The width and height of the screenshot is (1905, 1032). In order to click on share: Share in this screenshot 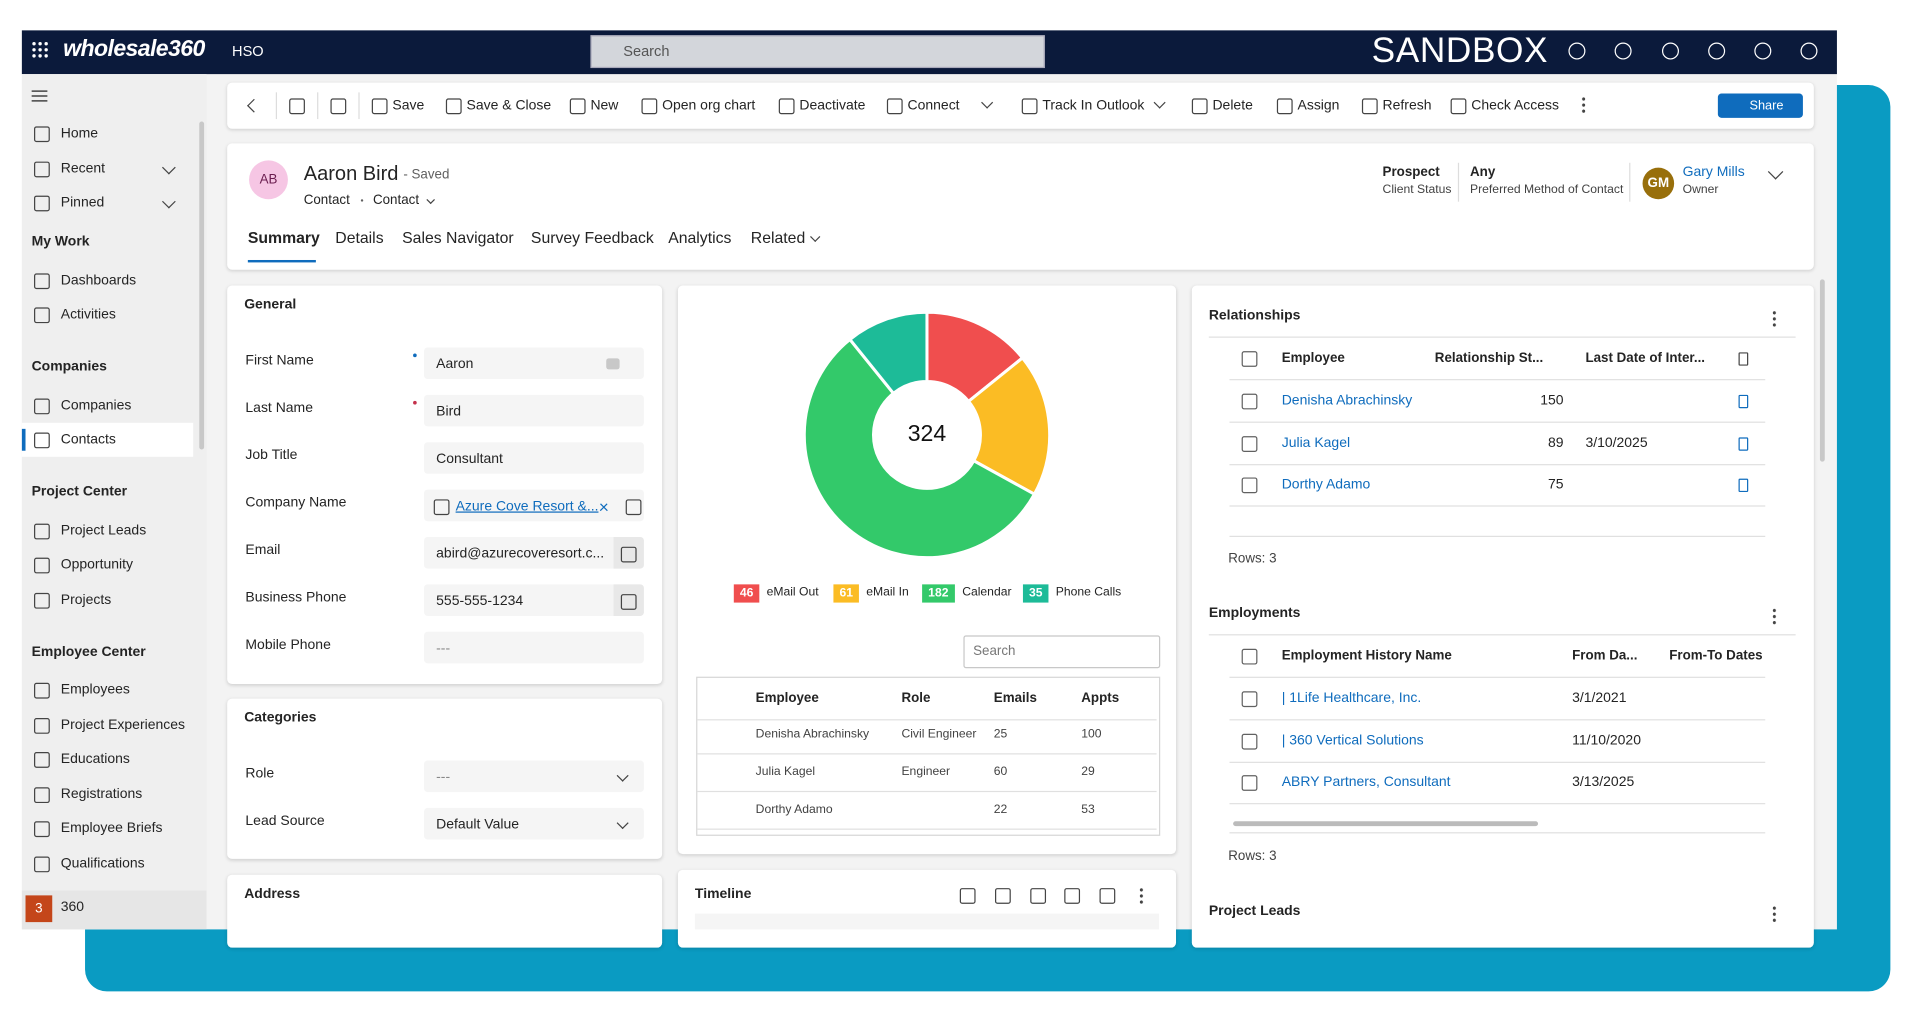, I will do `click(1766, 105)`.